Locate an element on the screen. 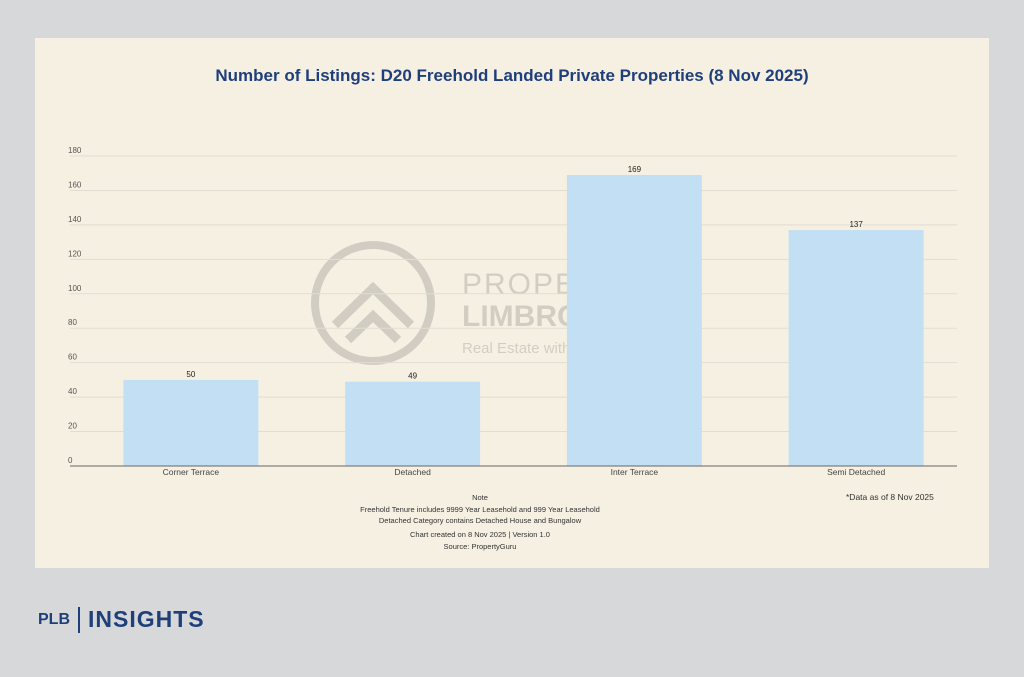 Image resolution: width=1024 pixels, height=677 pixels. y-tick-label: 20 is located at coordinates (72, 426).